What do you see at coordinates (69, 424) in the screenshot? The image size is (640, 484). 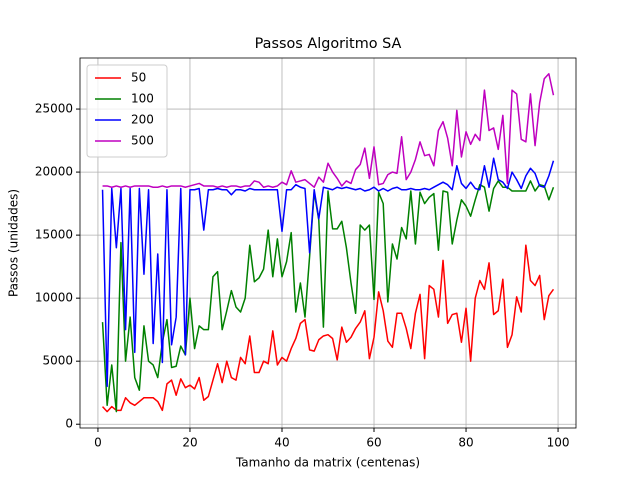 I see `y-tick-label: 0` at bounding box center [69, 424].